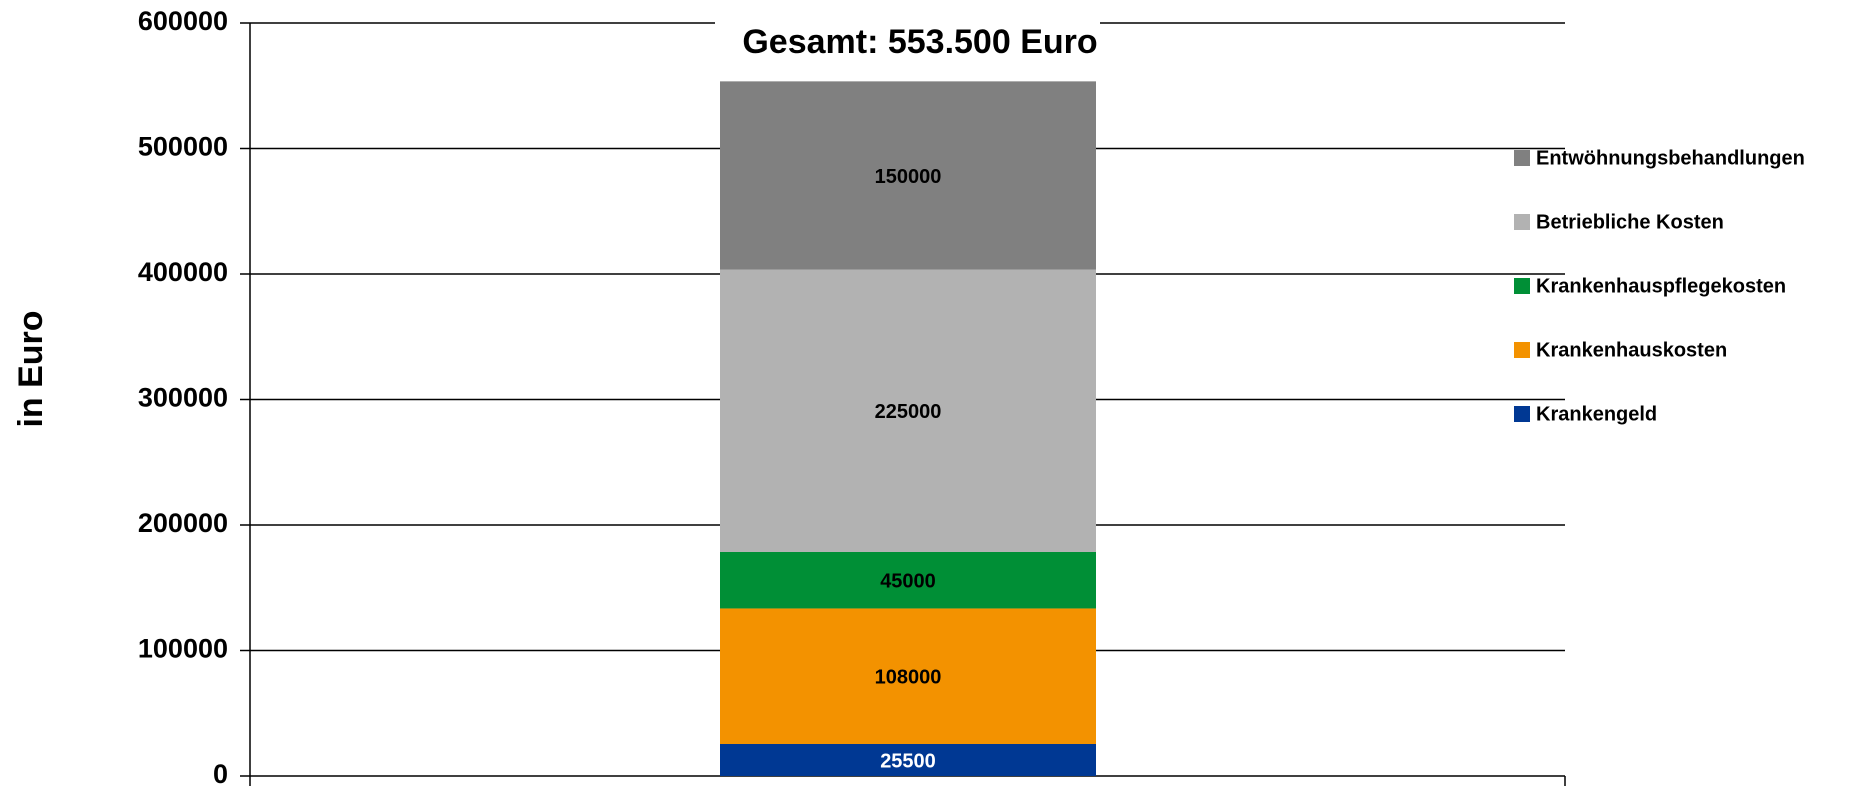  I want to click on value-label: 45000, so click(908, 582).